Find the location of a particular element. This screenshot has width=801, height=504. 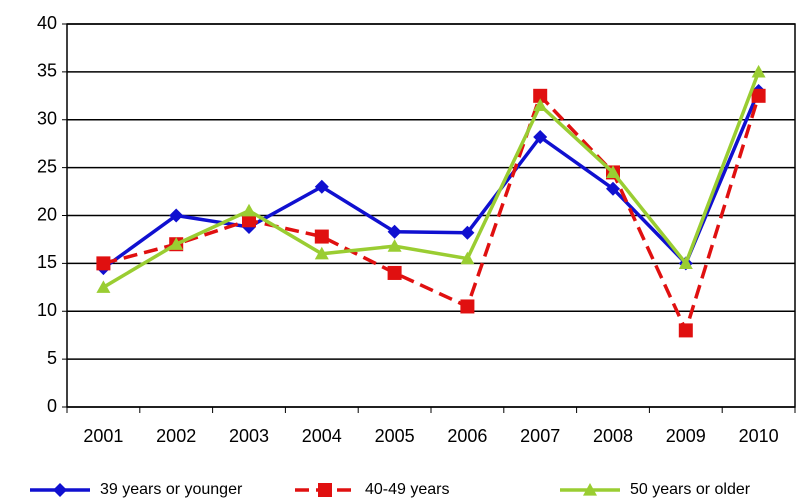

y-tick-label: 30 is located at coordinates (47, 119).